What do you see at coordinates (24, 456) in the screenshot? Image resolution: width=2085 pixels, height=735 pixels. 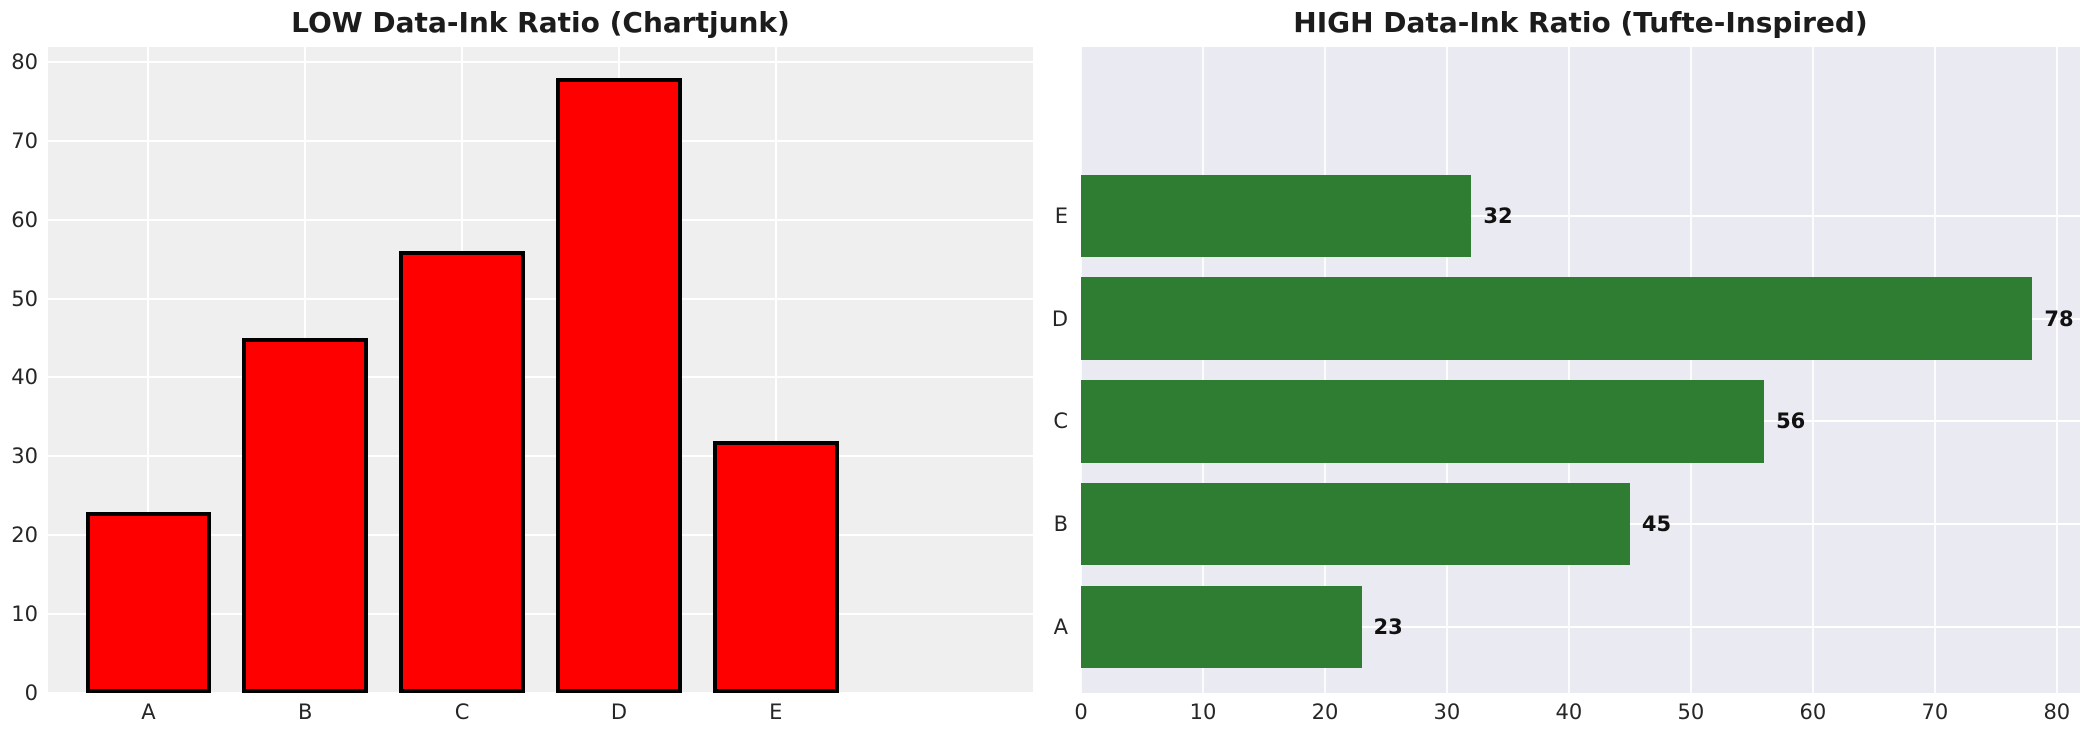 I see `y-tick-label: 30` at bounding box center [24, 456].